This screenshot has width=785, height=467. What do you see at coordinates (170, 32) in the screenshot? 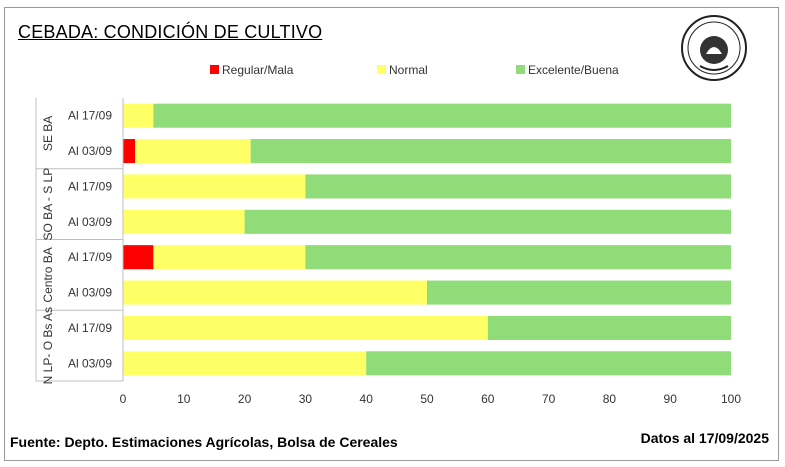
I see `chart-title: CEBADA: CONDICIÓN DE CULTIVO` at bounding box center [170, 32].